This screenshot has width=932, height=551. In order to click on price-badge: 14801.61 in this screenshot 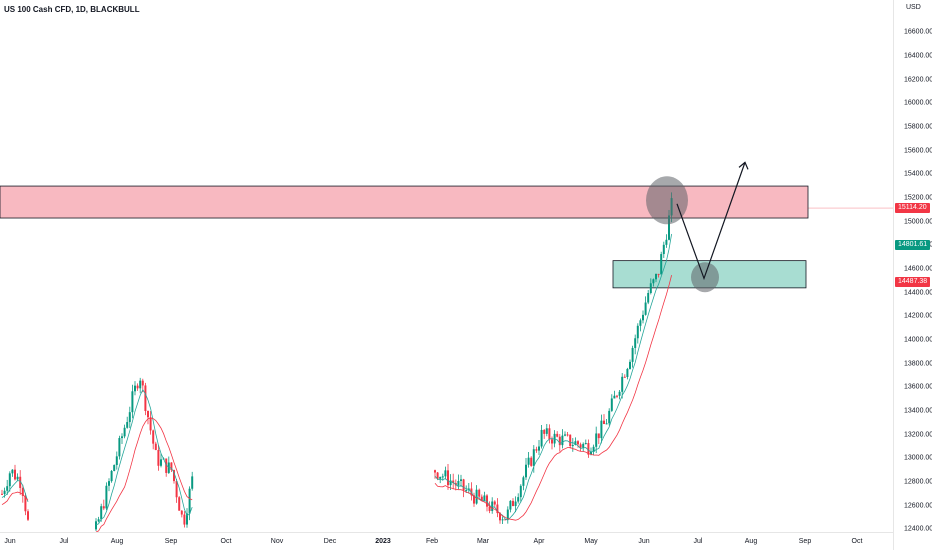, I will do `click(913, 245)`.